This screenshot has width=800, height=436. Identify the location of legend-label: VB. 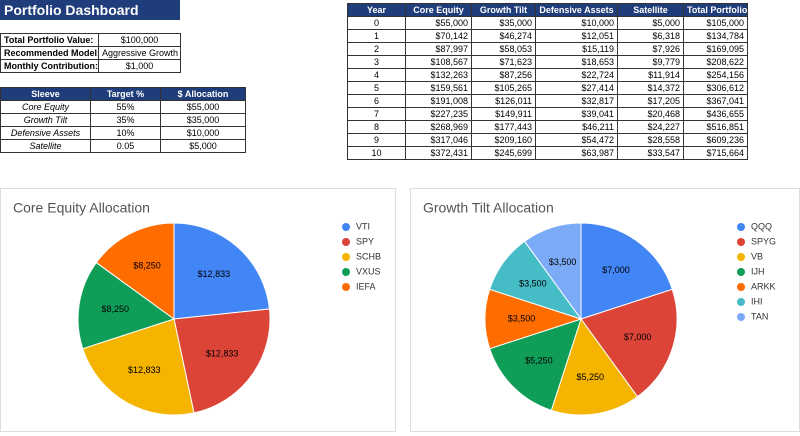
(757, 256).